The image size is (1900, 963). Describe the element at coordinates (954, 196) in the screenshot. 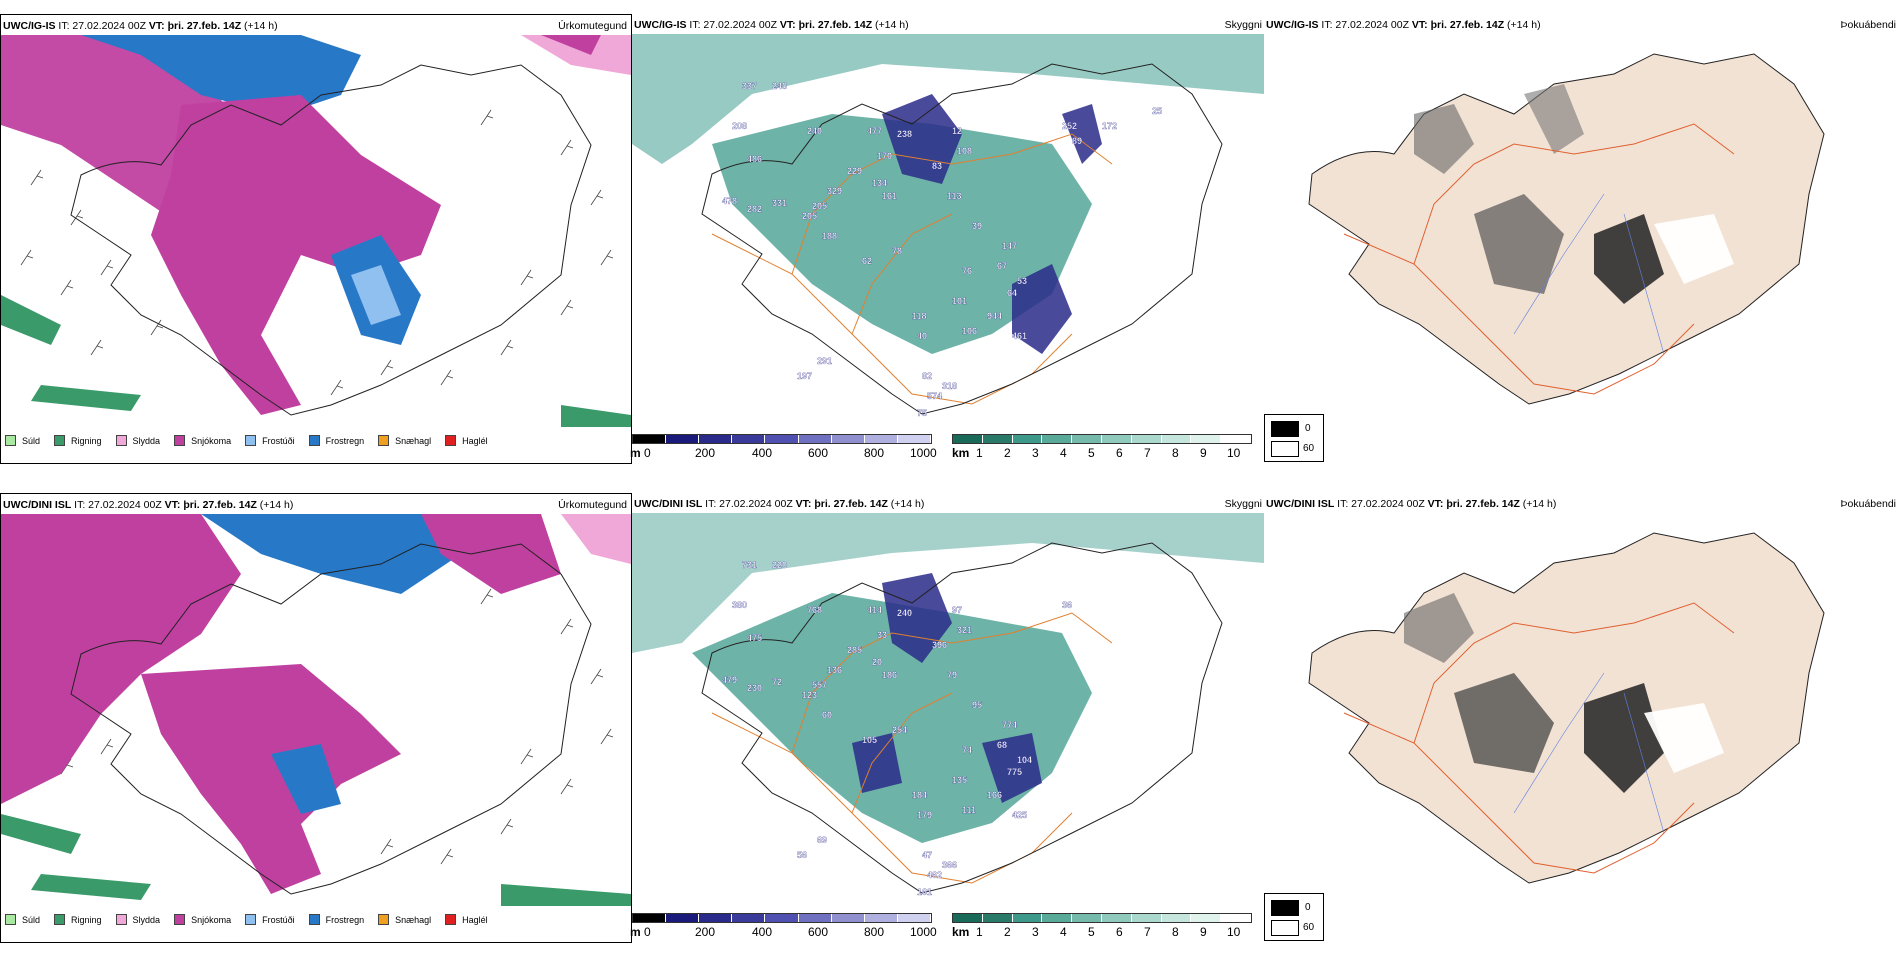

I see `ceiling-label: 113` at that location.